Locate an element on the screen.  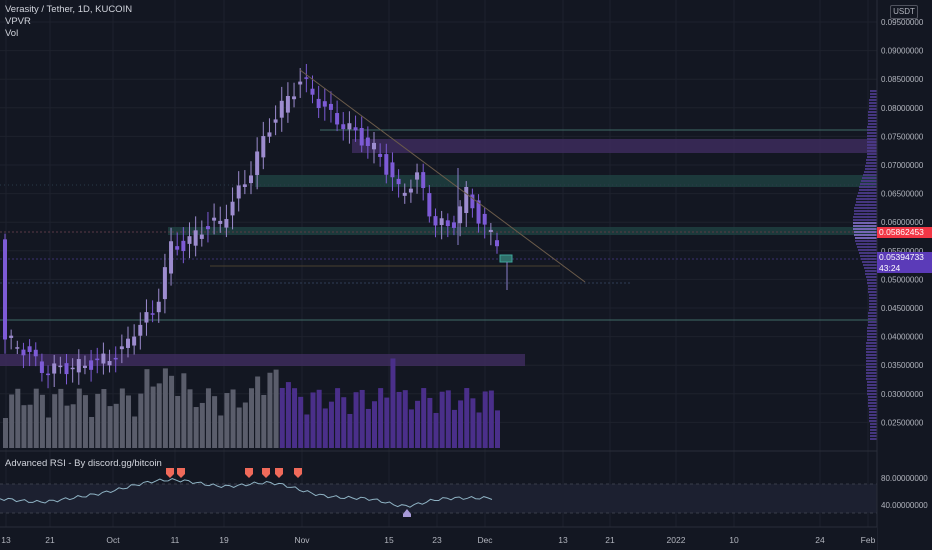
indicator-vpvr: VPVR is located at coordinates (18, 21).